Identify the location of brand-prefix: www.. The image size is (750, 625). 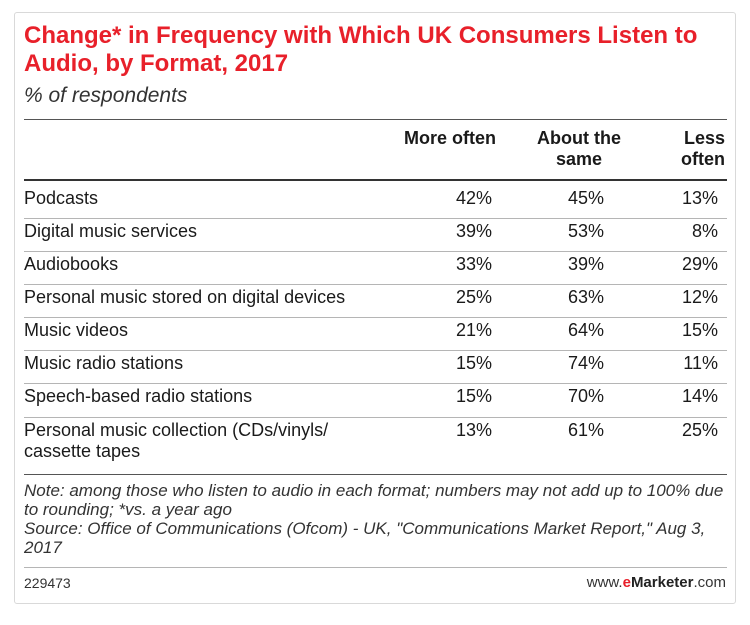
(604, 582).